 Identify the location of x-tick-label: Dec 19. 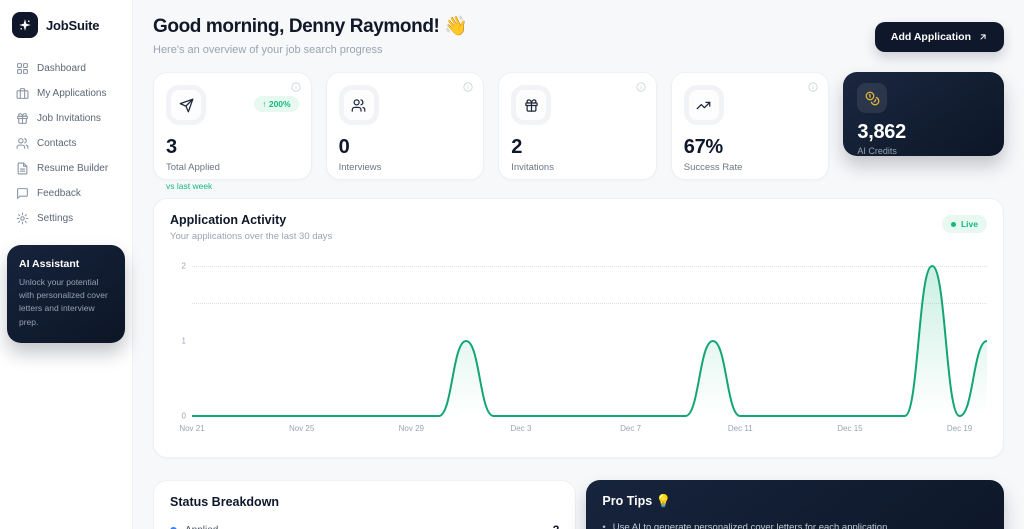
(959, 428).